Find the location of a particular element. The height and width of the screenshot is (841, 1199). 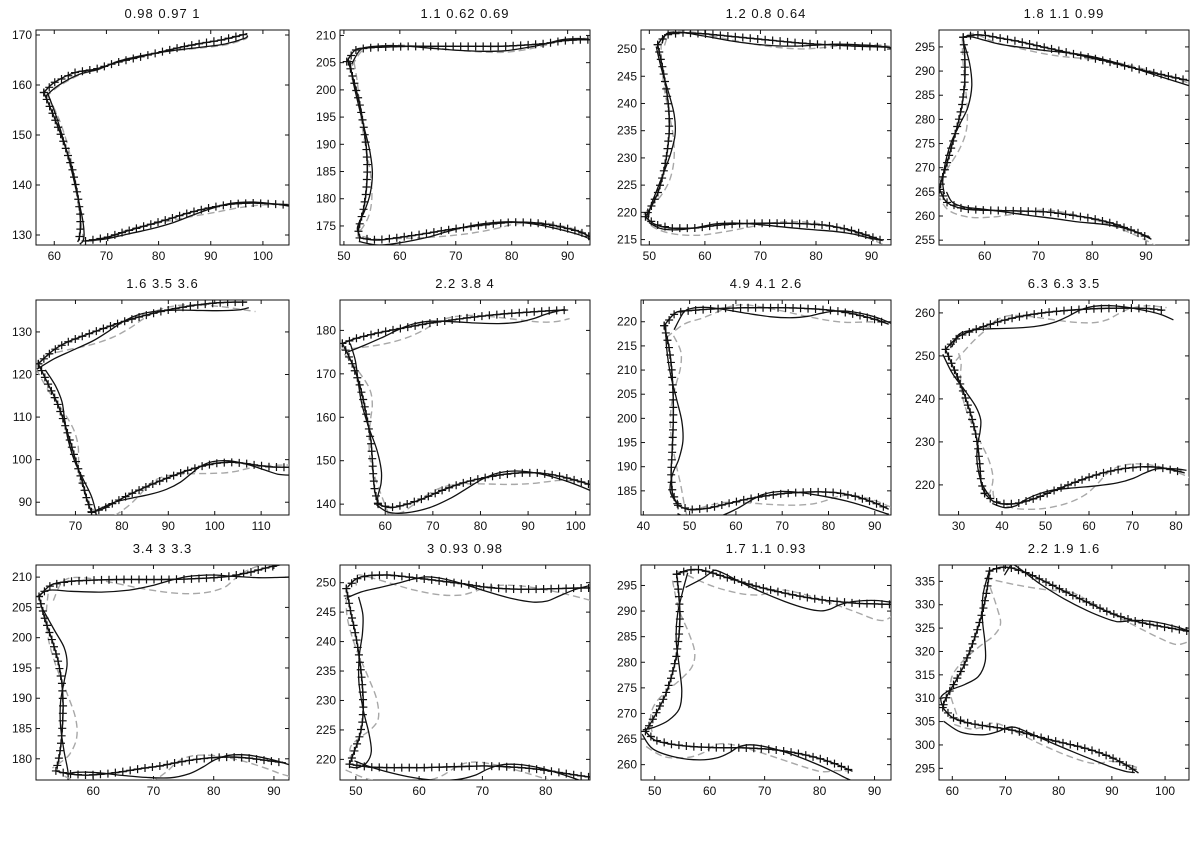

y-tick-label: 250 is located at coordinates (326, 583).